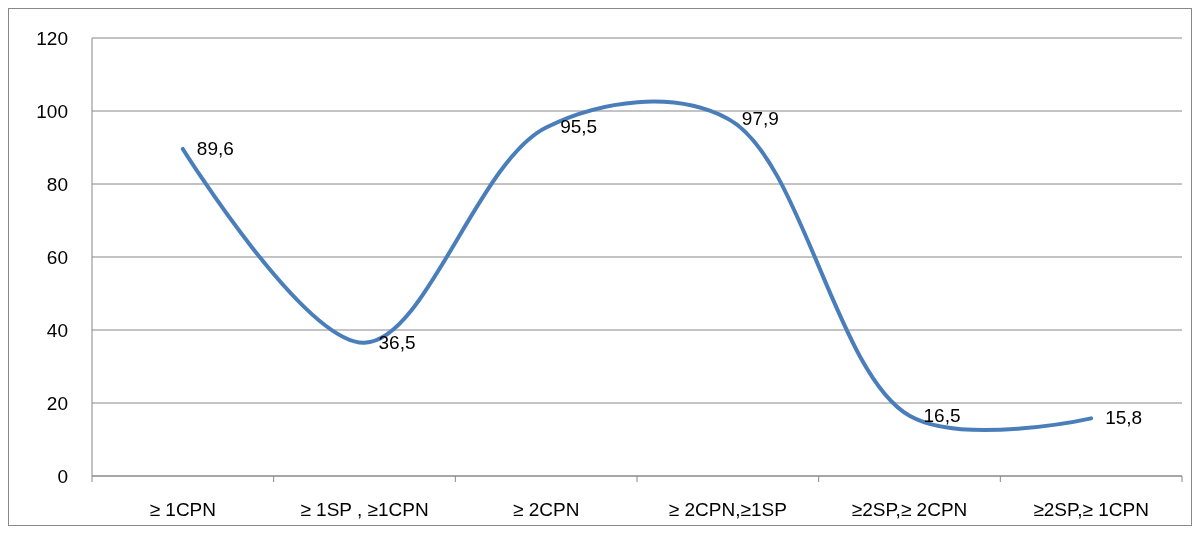 The width and height of the screenshot is (1200, 534). Describe the element at coordinates (727, 509) in the screenshot. I see `x-tick-label: ≥ 2CPN,≥1SP` at that location.